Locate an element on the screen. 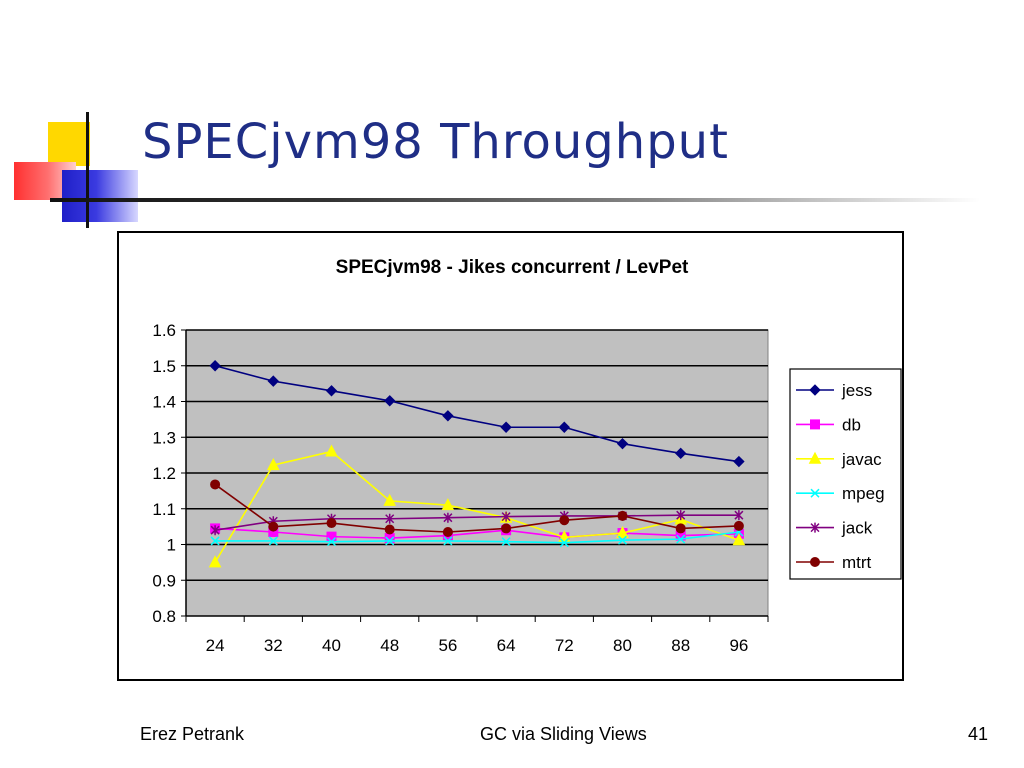 The height and width of the screenshot is (768, 1024). x-tick-label: 32 is located at coordinates (273, 645).